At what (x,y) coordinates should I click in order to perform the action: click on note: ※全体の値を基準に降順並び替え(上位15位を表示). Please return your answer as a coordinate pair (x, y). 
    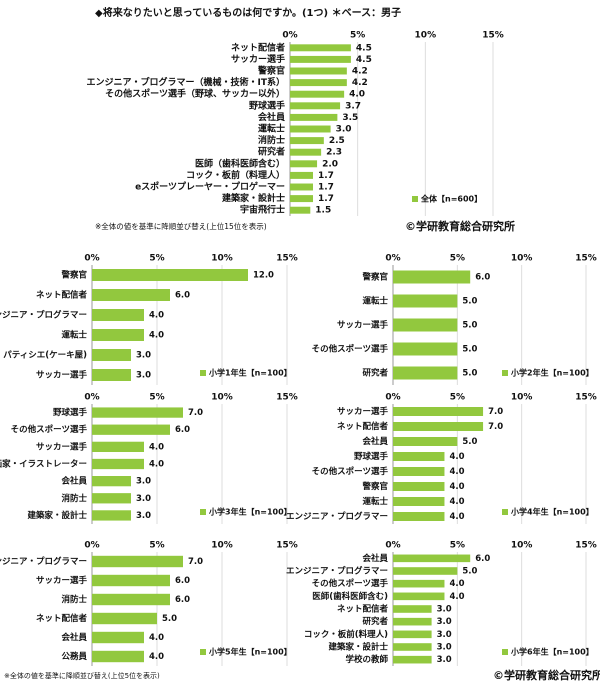
    Looking at the image, I should click on (181, 226).